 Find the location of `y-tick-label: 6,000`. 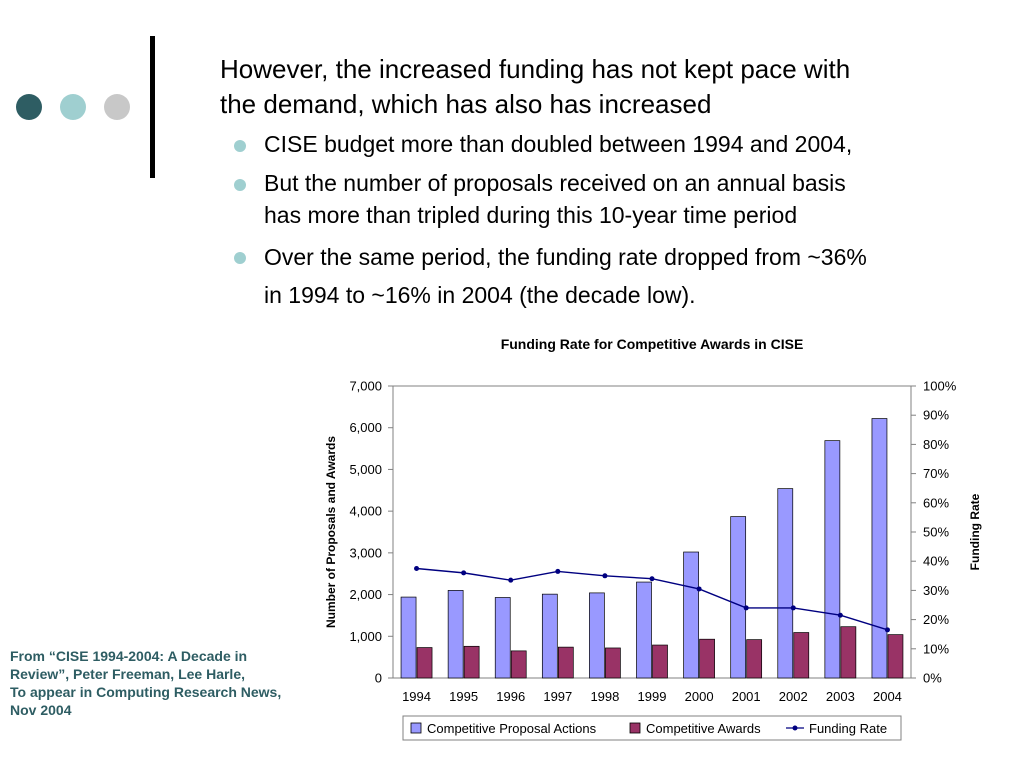

y-tick-label: 6,000 is located at coordinates (365, 427).